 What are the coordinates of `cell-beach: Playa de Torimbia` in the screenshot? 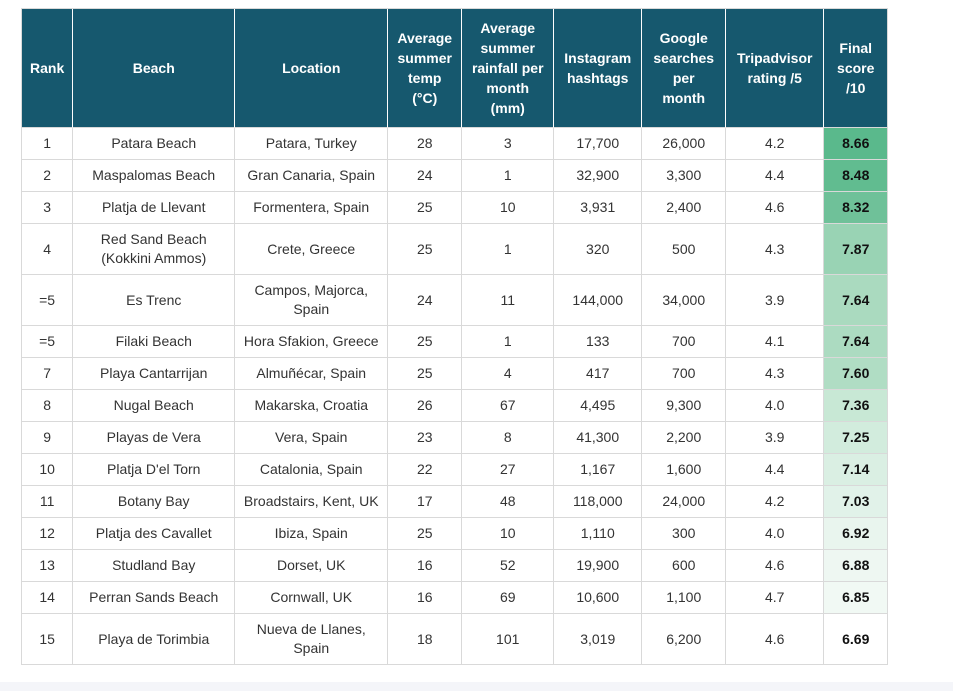 It's located at (154, 639).